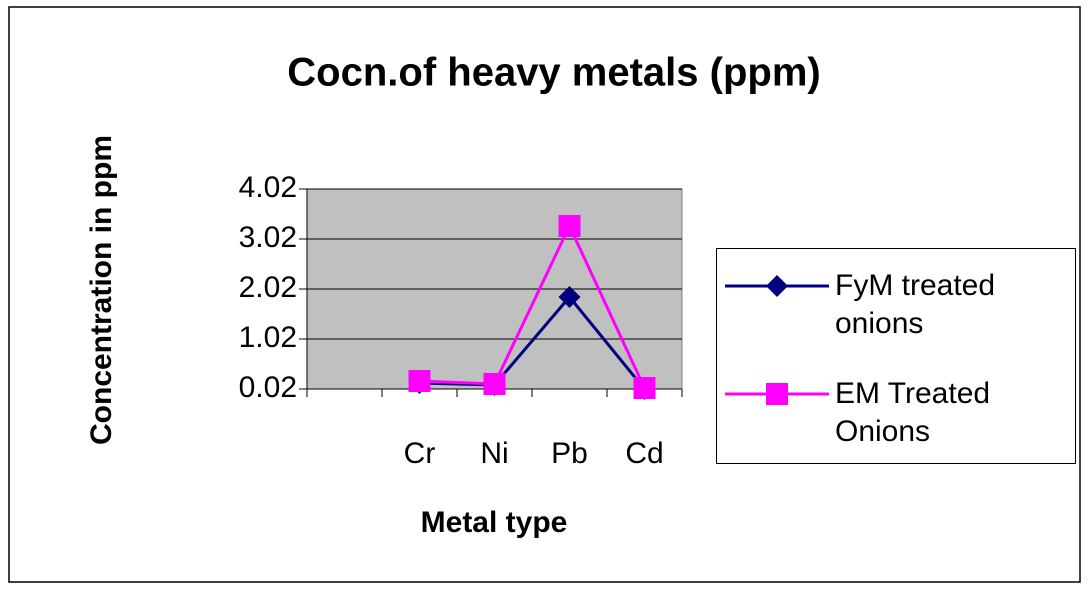  I want to click on legend-label: FyM treated onions, so click(915, 304).